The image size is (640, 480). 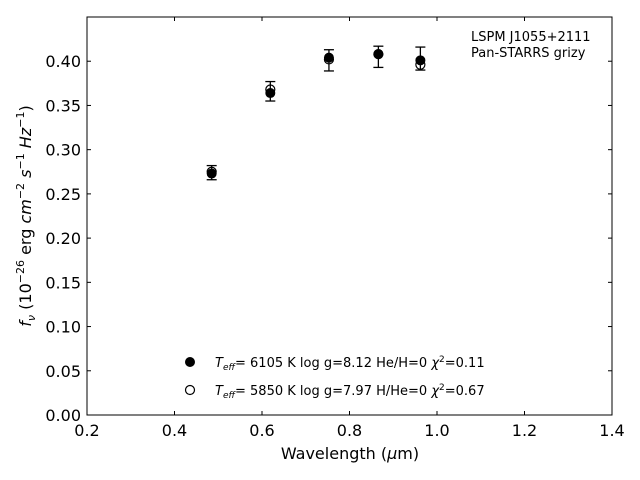 I want to click on x-tick-label: 0.8, so click(x=349, y=430).